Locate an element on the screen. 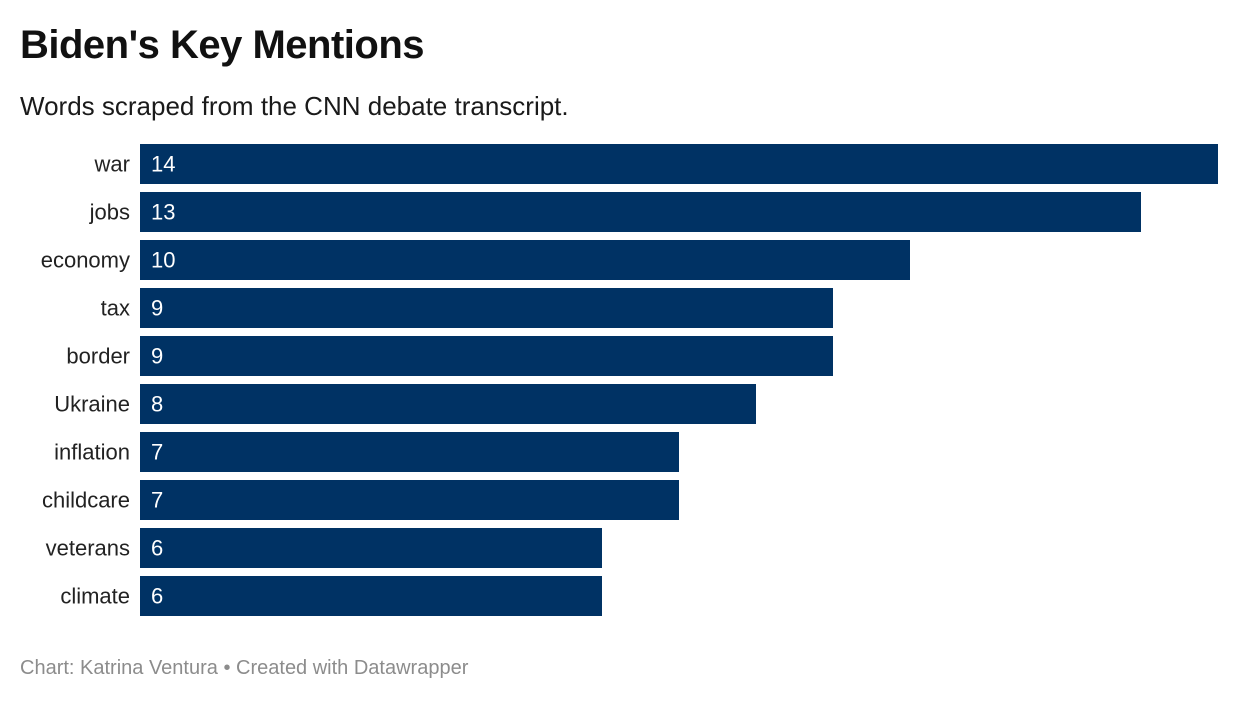  value-label-veterans: 6 is located at coordinates (157, 548).